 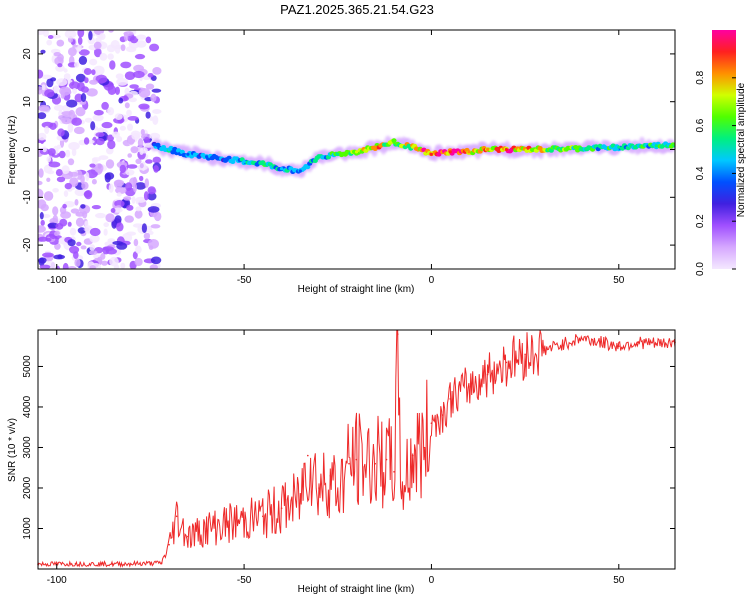 What do you see at coordinates (12, 150) in the screenshot?
I see `spectrogram-y-axis-label: Frequency (Hz)` at bounding box center [12, 150].